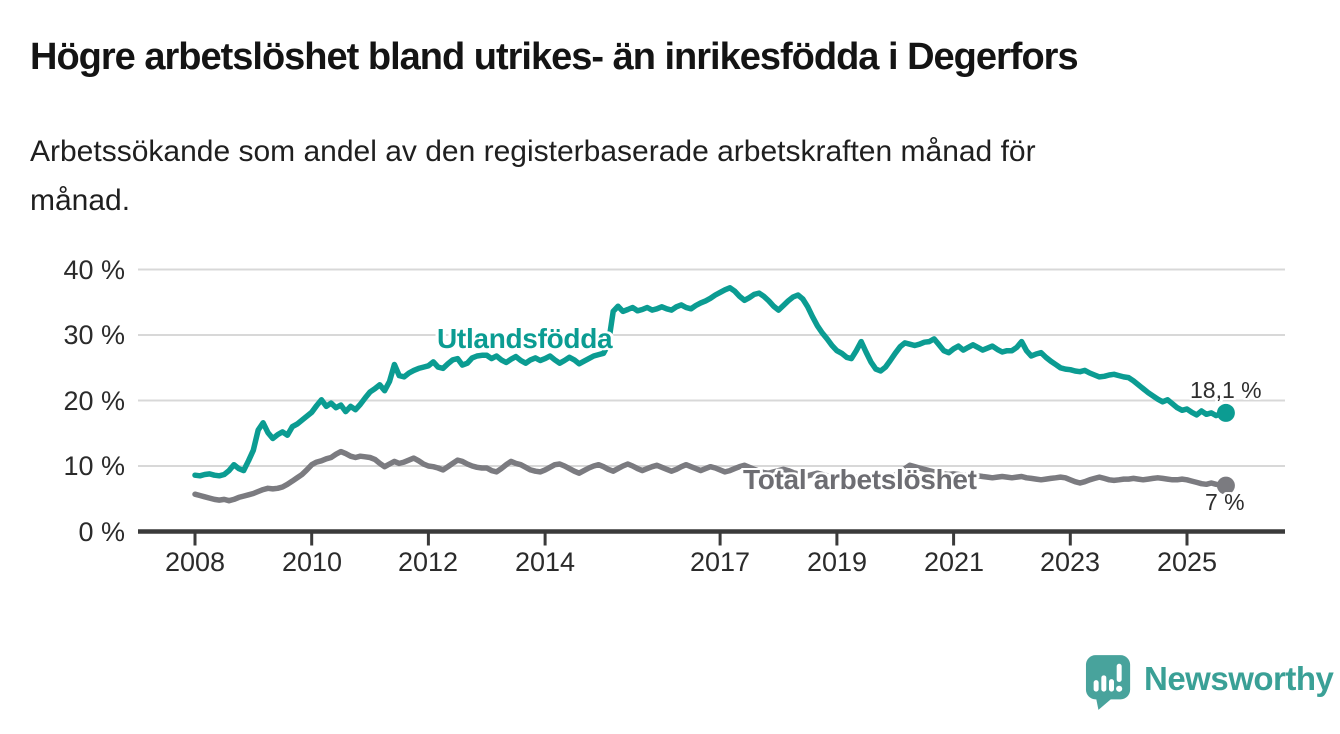  Describe the element at coordinates (1187, 562) in the screenshot. I see `x-tick-label-2025: 2025` at that location.